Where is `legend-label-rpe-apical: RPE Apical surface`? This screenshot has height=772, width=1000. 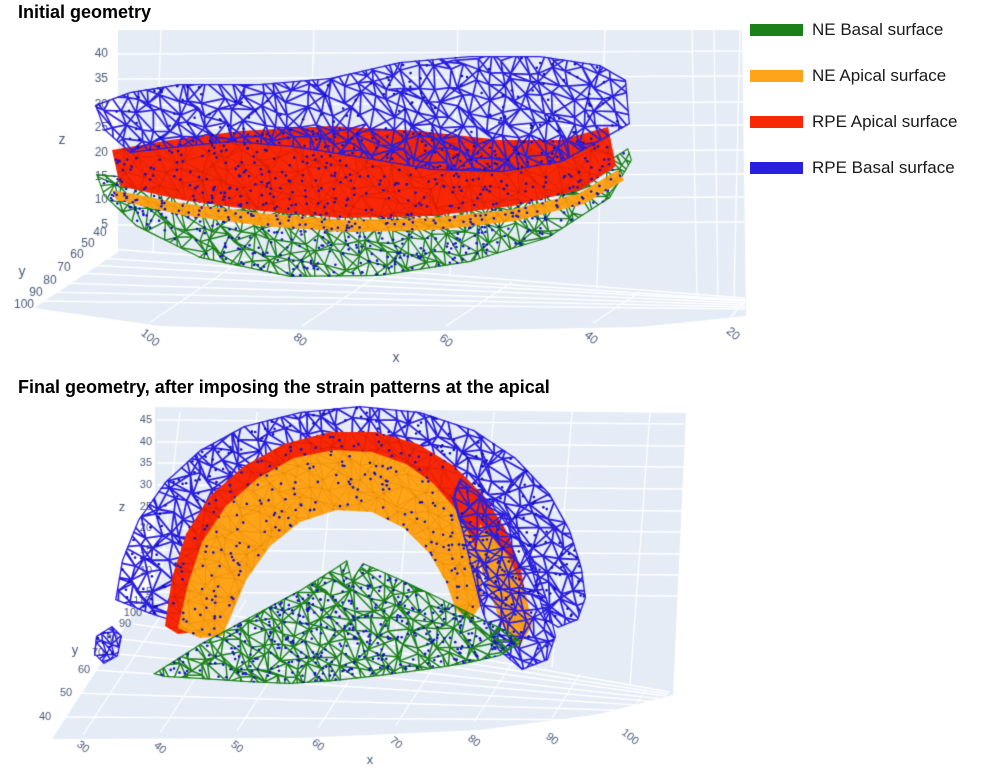
legend-label-rpe-apical: RPE Apical surface is located at coordinates (885, 121).